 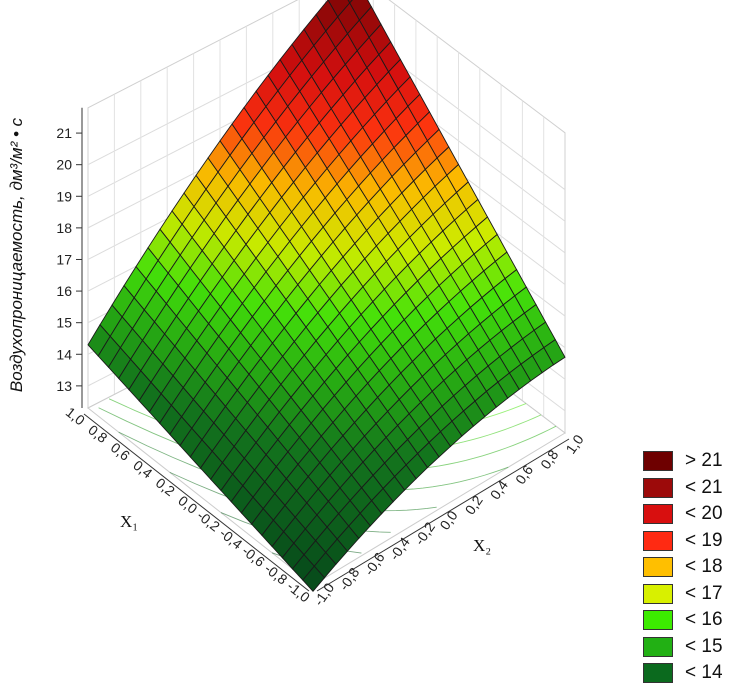 What do you see at coordinates (474, 504) in the screenshot?
I see `x2-tick-label: 0,2` at bounding box center [474, 504].